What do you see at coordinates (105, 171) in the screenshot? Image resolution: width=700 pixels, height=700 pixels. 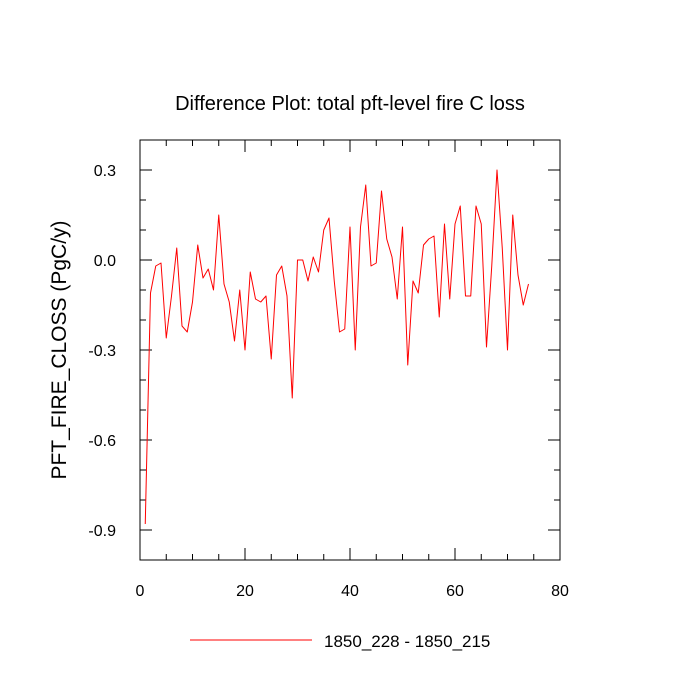 I see `y-tick-label: 0.3` at bounding box center [105, 171].